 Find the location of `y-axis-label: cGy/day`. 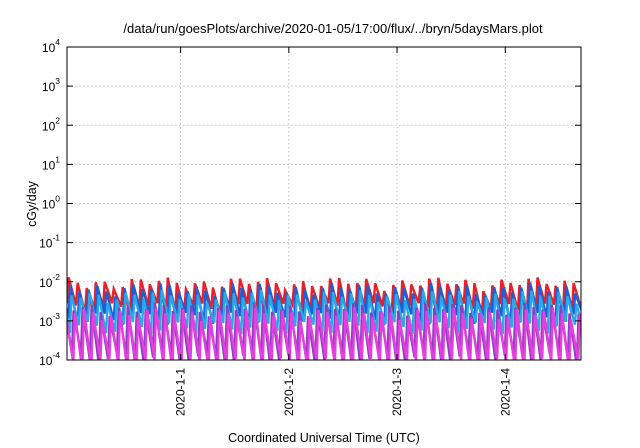

y-axis-label: cGy/day is located at coordinates (32, 203).